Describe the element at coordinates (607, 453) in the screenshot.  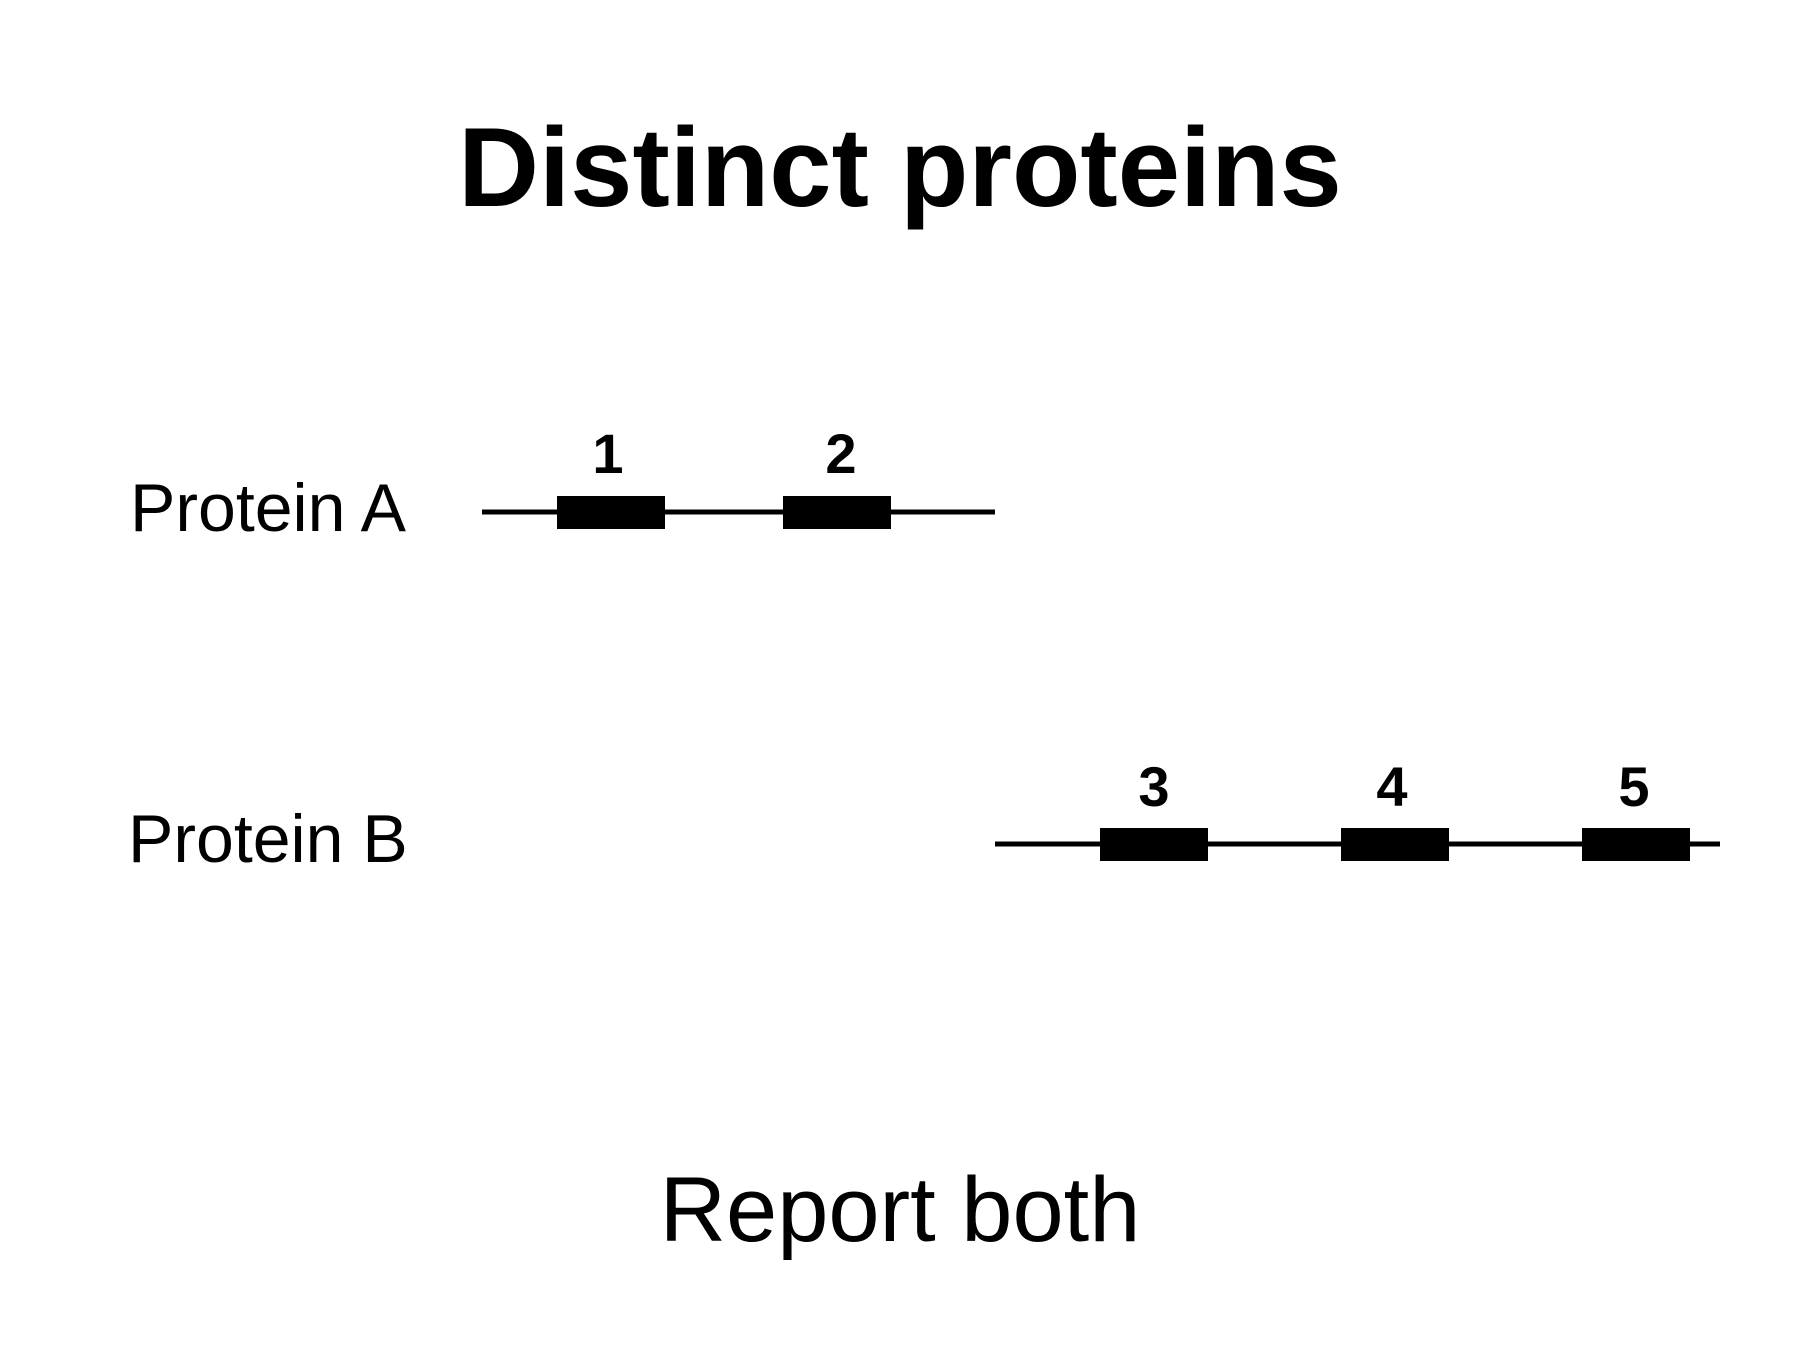
I see `domain-1-number: 1` at that location.